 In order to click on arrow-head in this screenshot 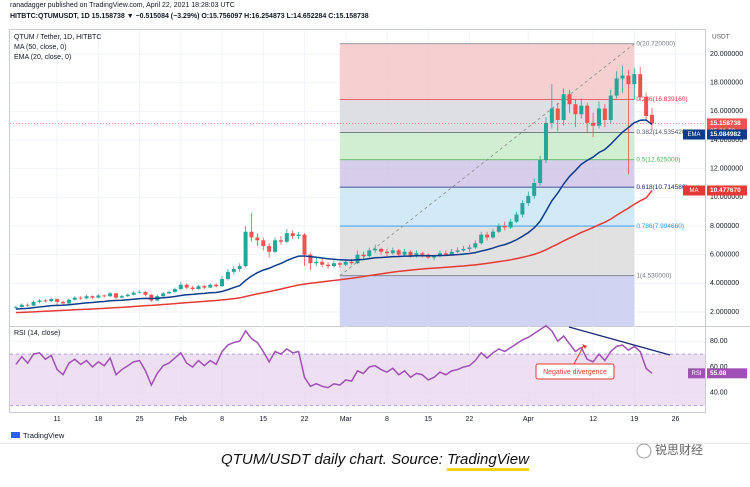, I will do `click(584, 346)`.